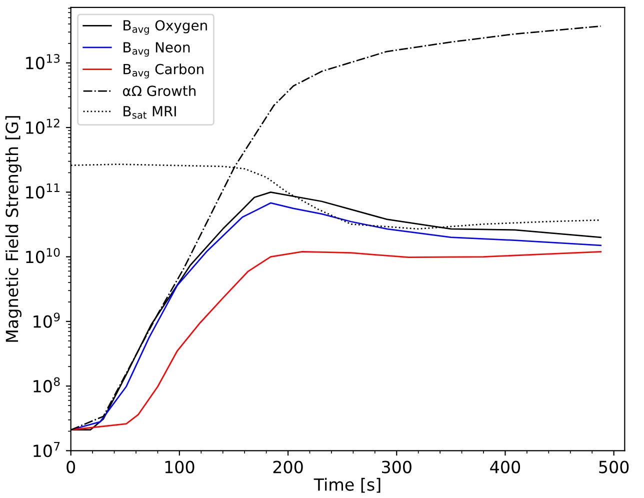 The width and height of the screenshot is (644, 498). Describe the element at coordinates (288, 467) in the screenshot. I see `x-tick-label: 200` at that location.